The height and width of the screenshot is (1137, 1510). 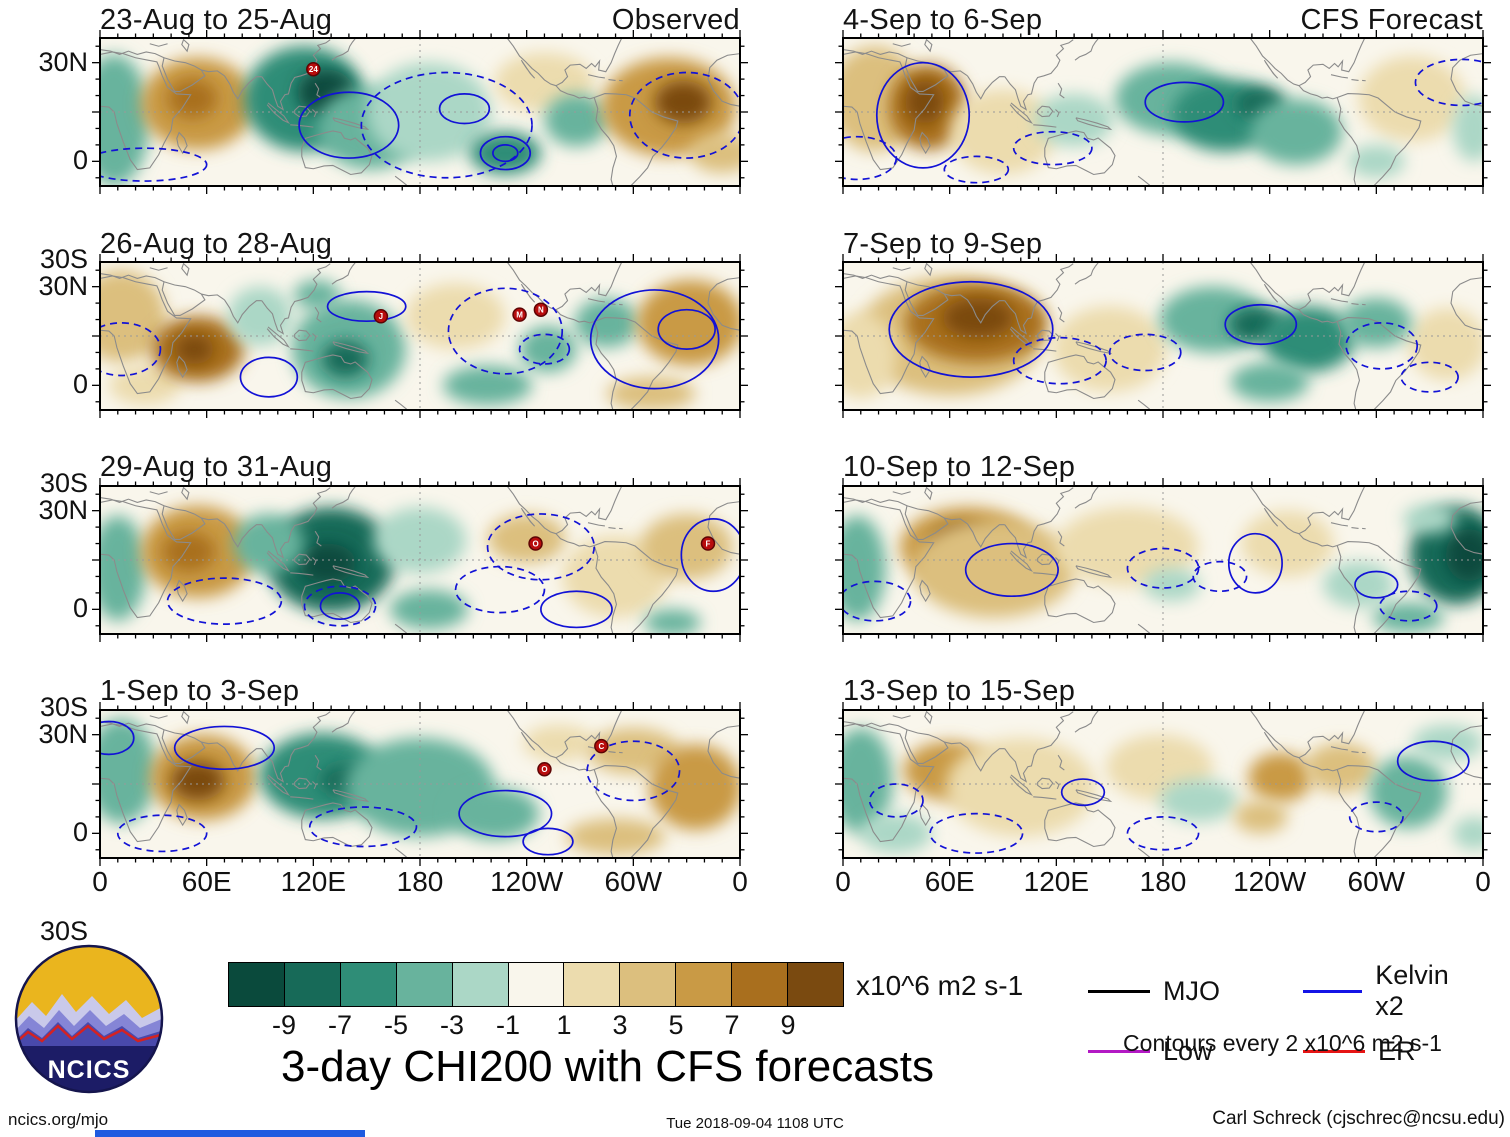 What do you see at coordinates (607, 1066) in the screenshot?
I see `figure-title: 3-day CHI200 with CFS forecasts` at bounding box center [607, 1066].